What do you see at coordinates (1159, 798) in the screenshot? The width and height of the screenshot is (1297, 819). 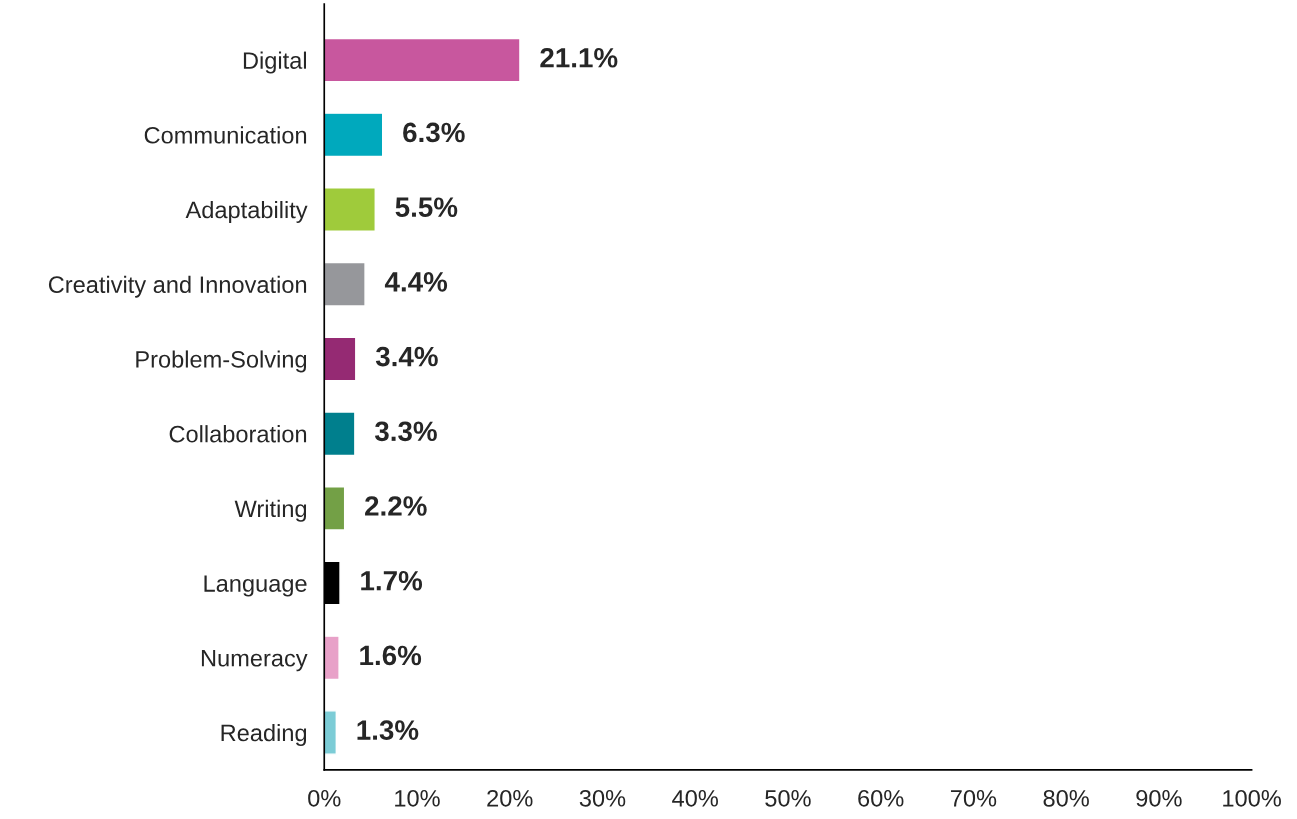 I see `x-tick-label: 90%` at bounding box center [1159, 798].